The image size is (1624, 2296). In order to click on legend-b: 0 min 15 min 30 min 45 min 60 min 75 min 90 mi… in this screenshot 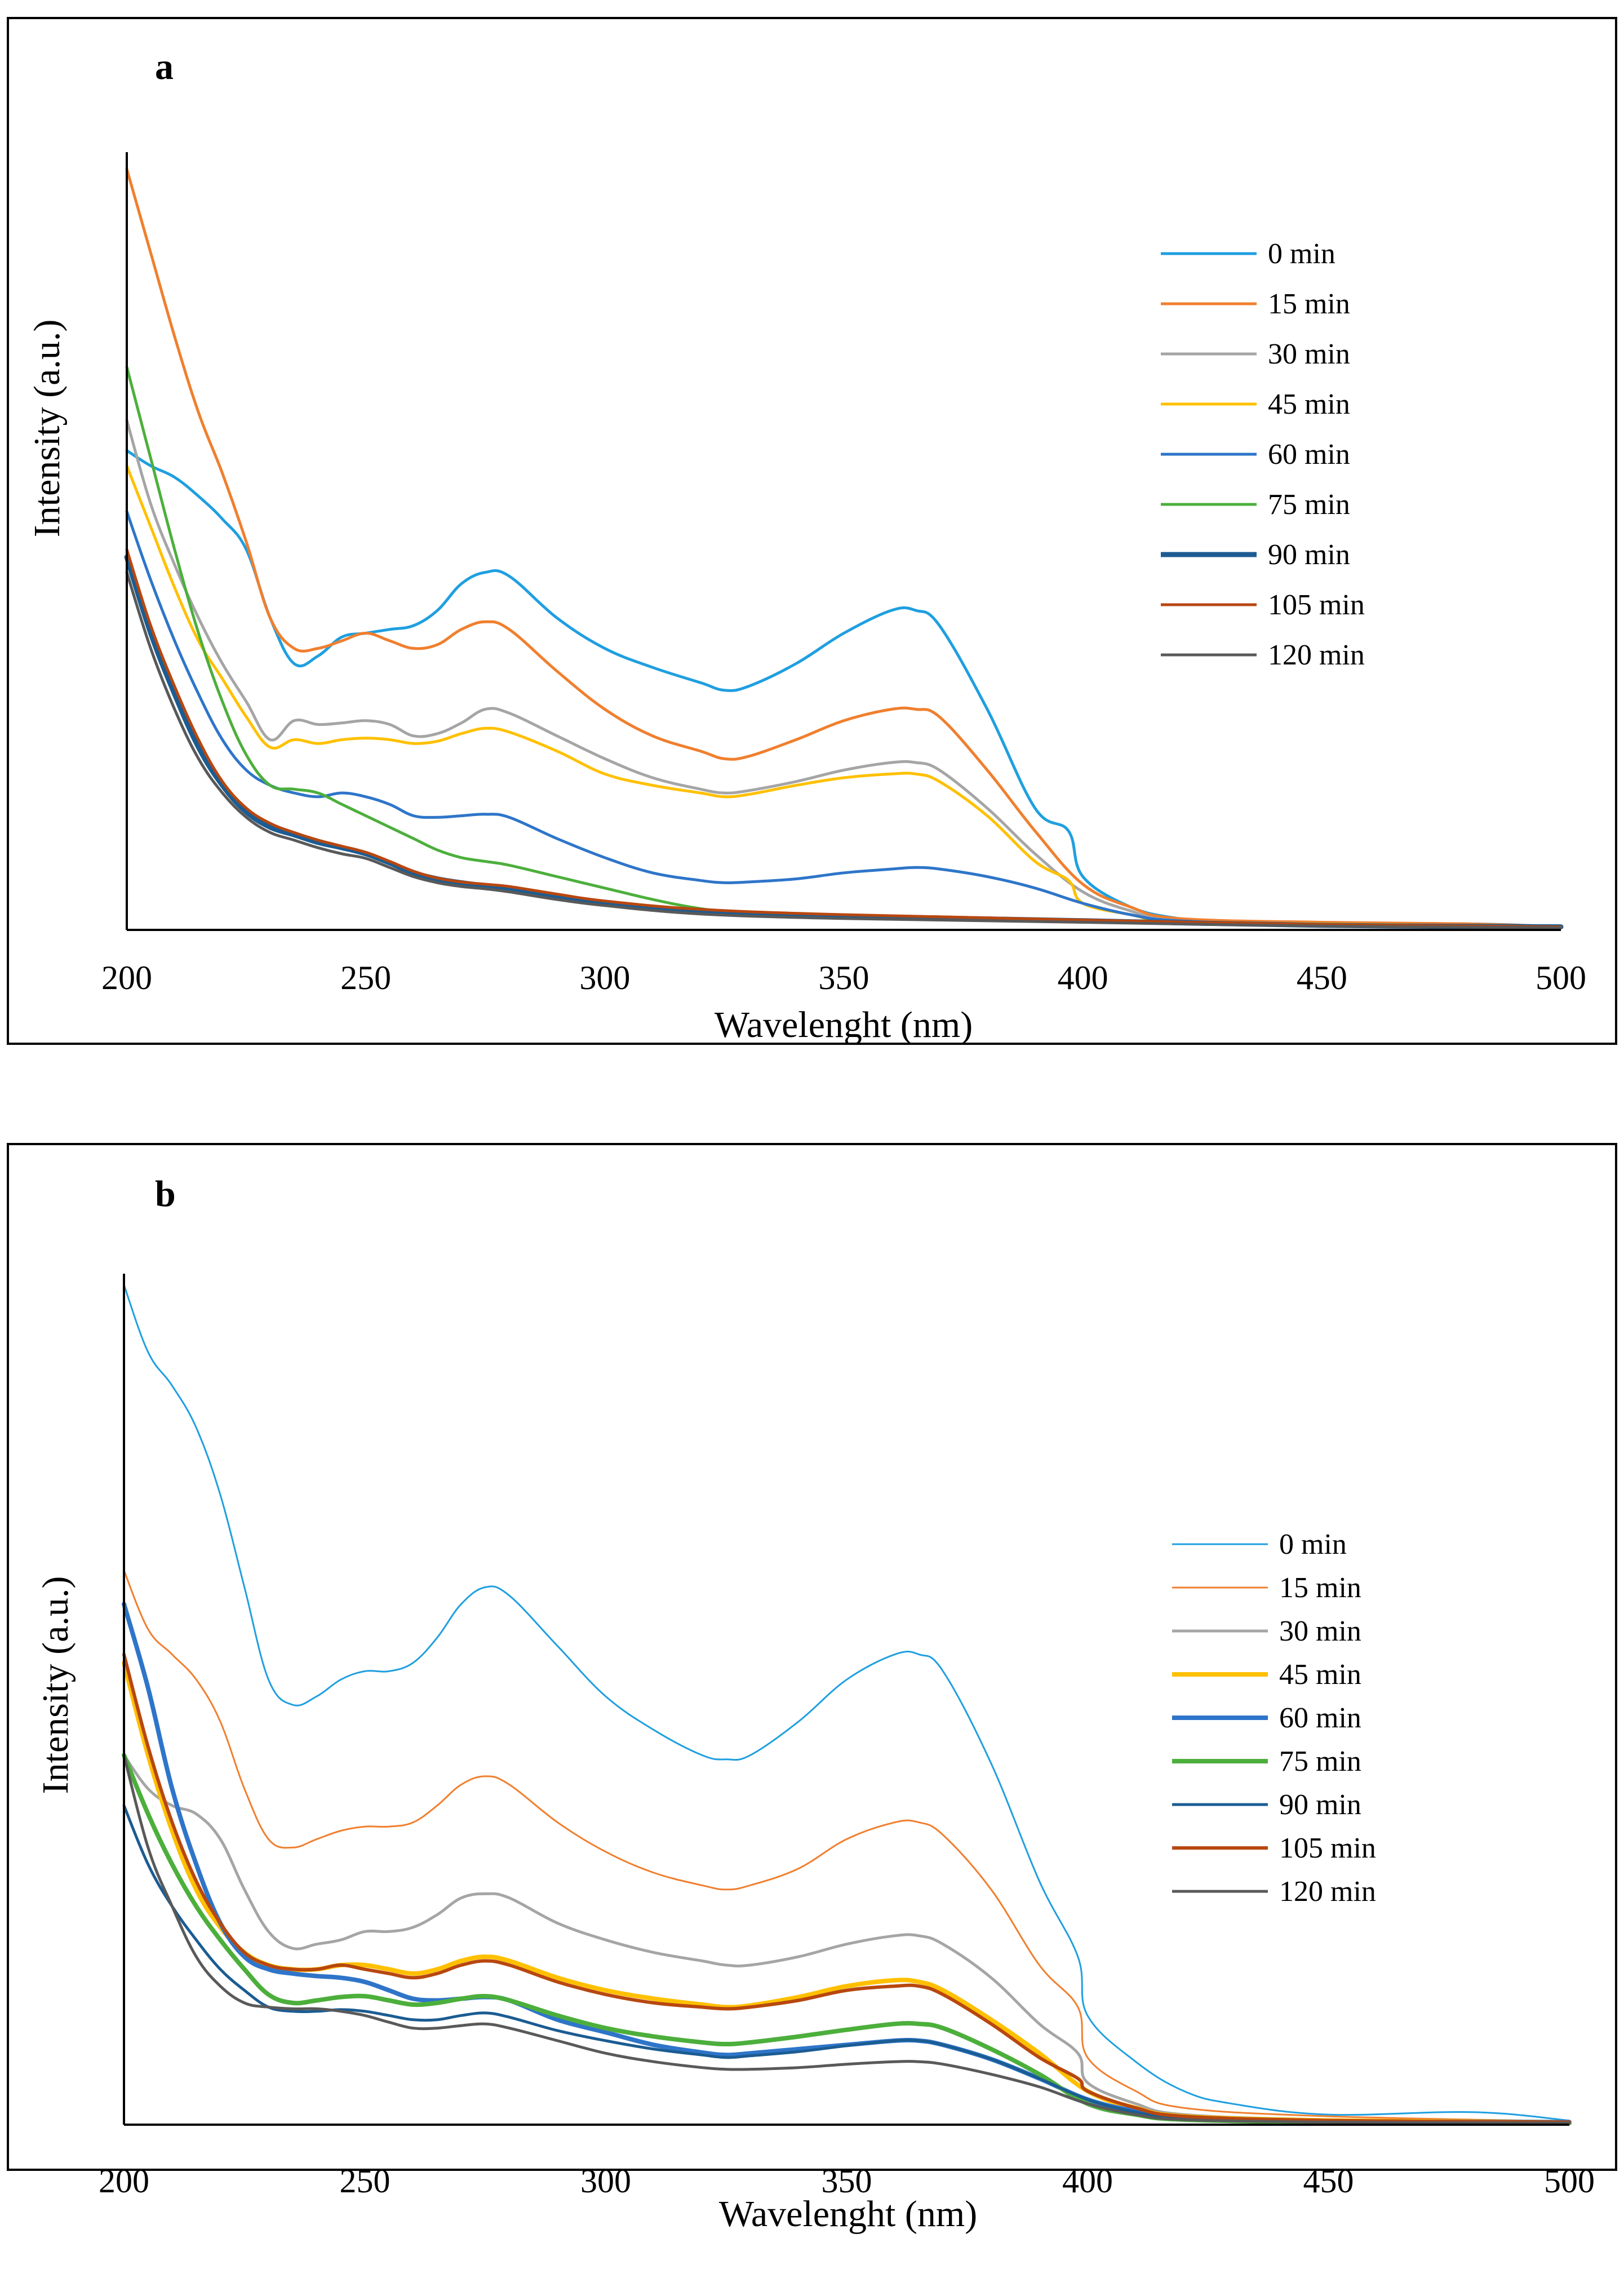, I will do `click(1274, 1718)`.